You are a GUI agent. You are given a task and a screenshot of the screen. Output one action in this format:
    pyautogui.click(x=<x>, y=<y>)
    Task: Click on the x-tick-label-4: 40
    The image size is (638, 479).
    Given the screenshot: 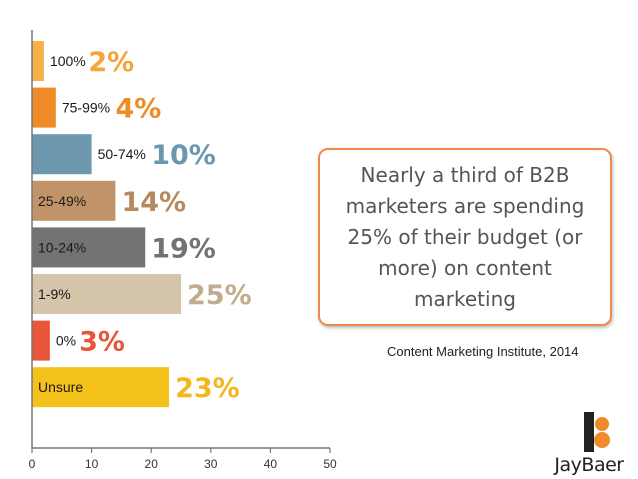 What is the action you would take?
    pyautogui.click(x=271, y=464)
    